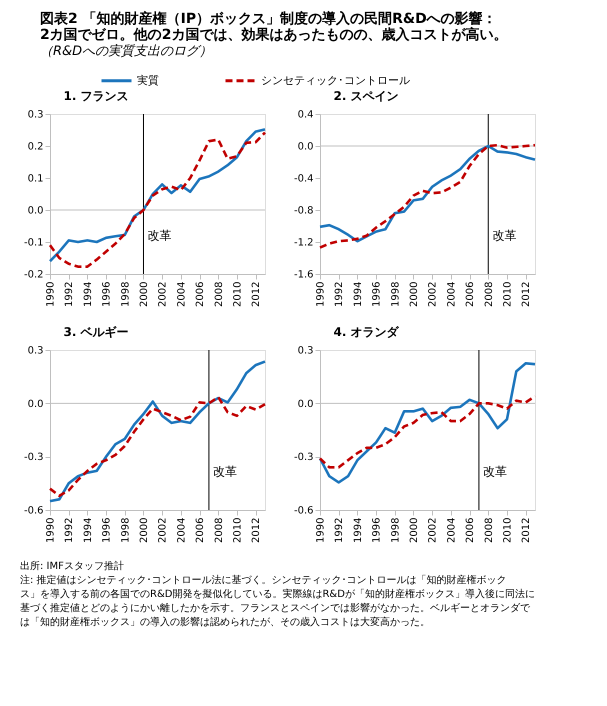  Describe the element at coordinates (148, 80) in the screenshot. I see `legend-label: 実質` at that location.